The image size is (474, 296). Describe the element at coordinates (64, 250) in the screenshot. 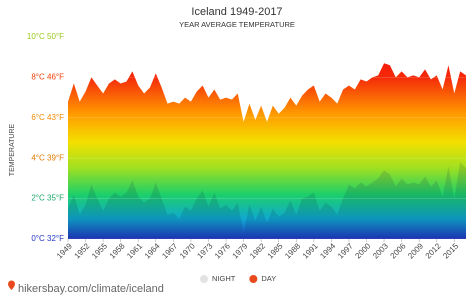

I see `x-tick-label: 1949` at that location.